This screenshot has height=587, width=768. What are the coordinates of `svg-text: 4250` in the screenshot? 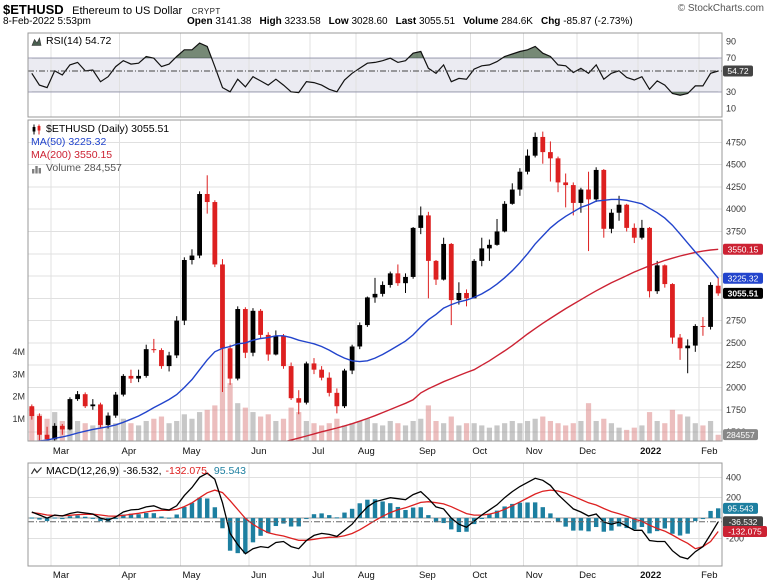 It's located at (736, 187).